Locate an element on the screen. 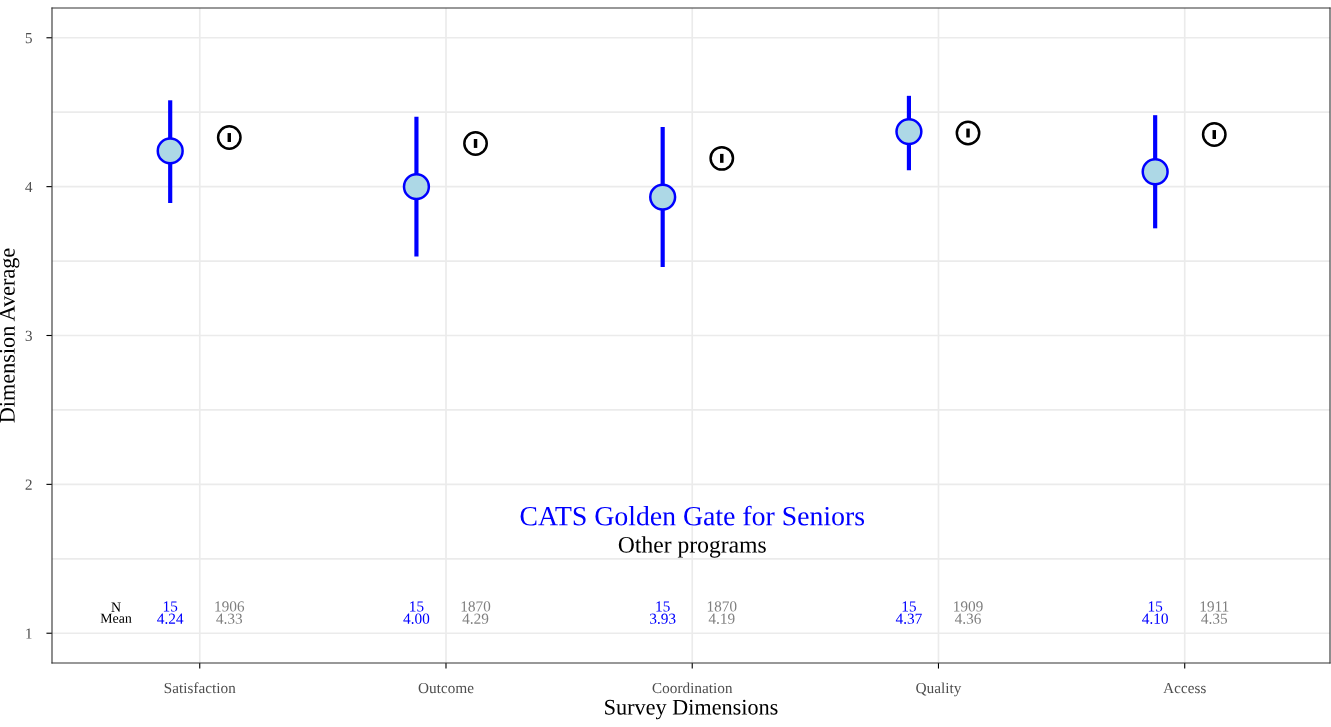 This screenshot has height=727, width=1331. y-tick-label: 3 is located at coordinates (28, 335).